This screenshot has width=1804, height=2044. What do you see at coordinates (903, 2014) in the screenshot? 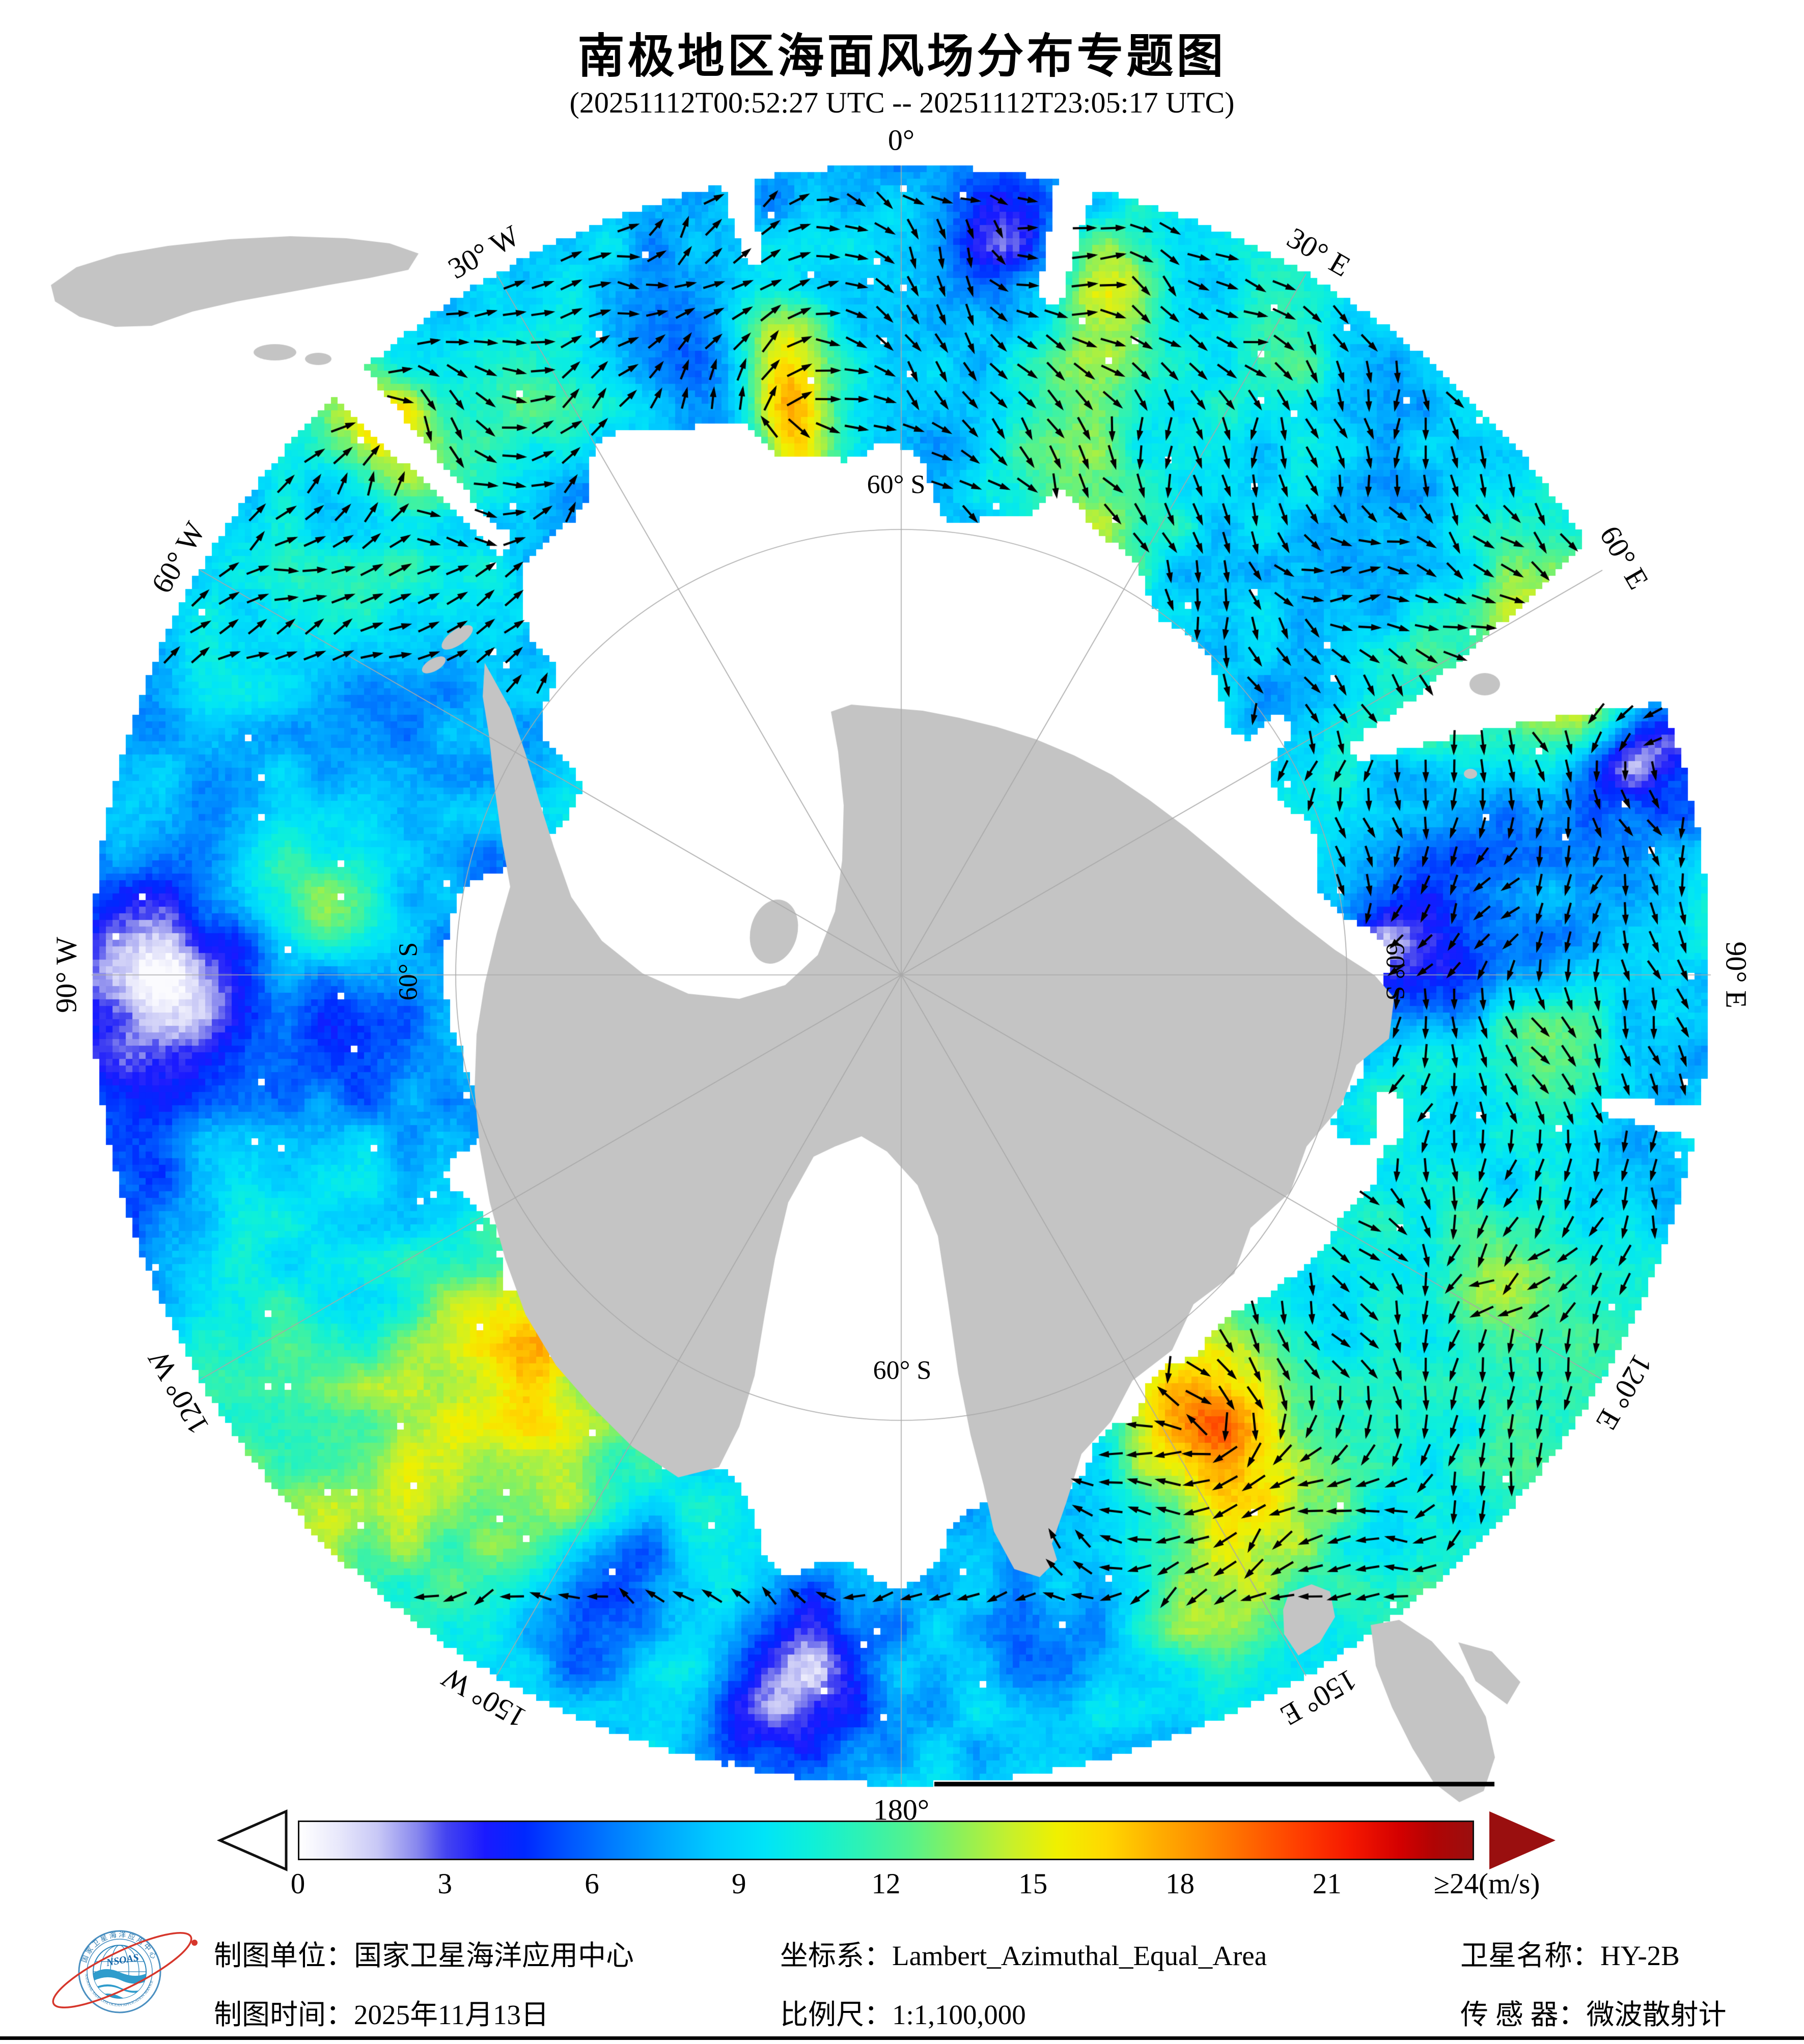
I see `footer-scale: 比例尺：1:1,100,000` at bounding box center [903, 2014].